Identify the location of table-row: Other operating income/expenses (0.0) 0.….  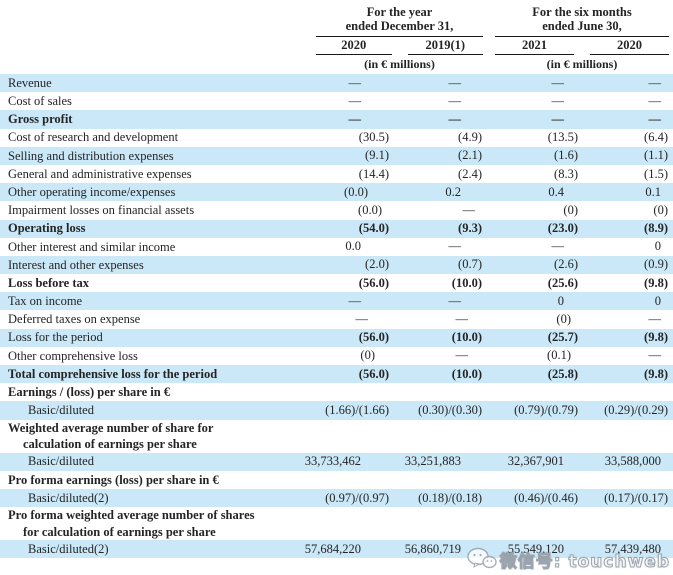
(336, 192).